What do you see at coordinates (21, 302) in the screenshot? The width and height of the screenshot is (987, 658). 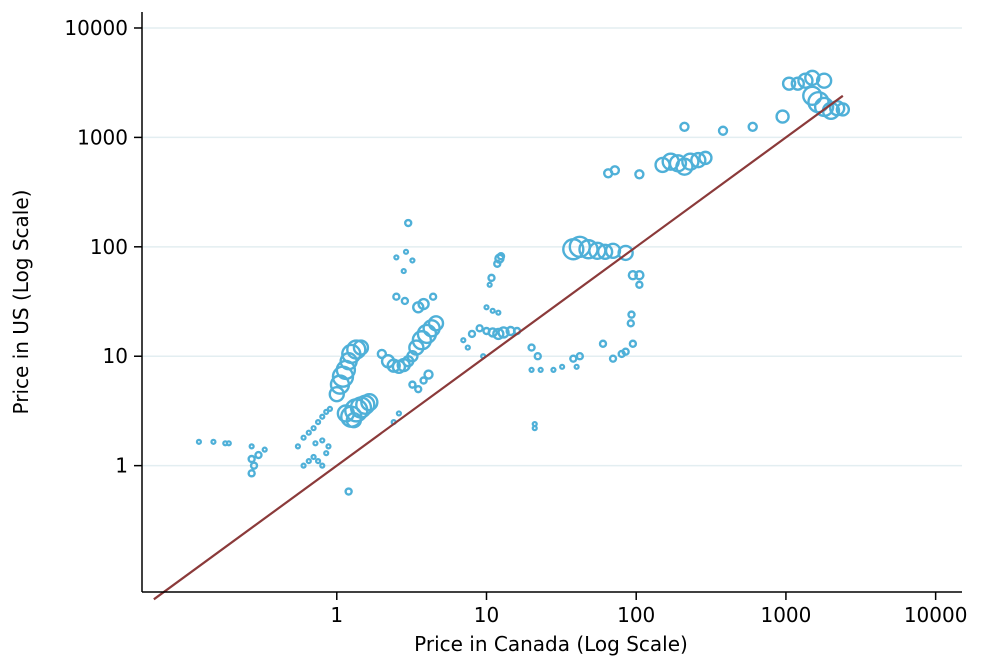 I see `y-axis-label: Price in US (Log Scale)` at bounding box center [21, 302].